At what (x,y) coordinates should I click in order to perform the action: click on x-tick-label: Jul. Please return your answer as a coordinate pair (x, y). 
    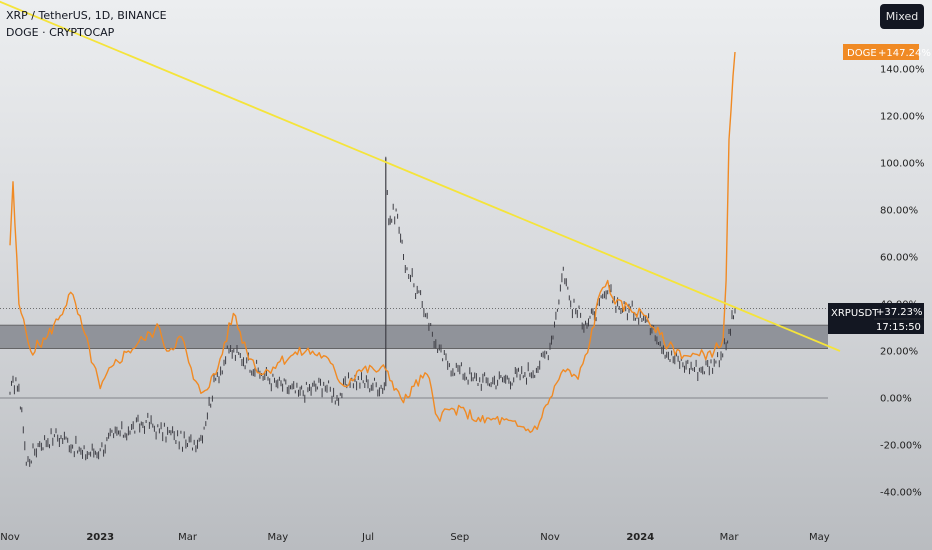
    Looking at the image, I should click on (367, 537).